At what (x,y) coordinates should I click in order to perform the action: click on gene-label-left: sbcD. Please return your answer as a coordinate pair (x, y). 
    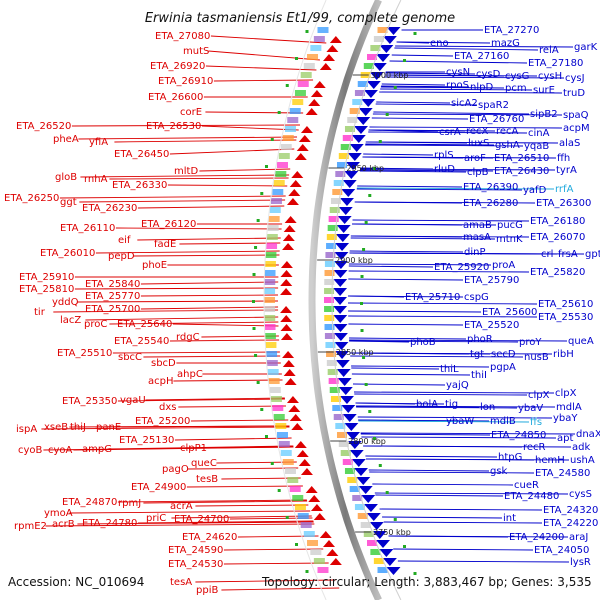
    Looking at the image, I should click on (163, 363).